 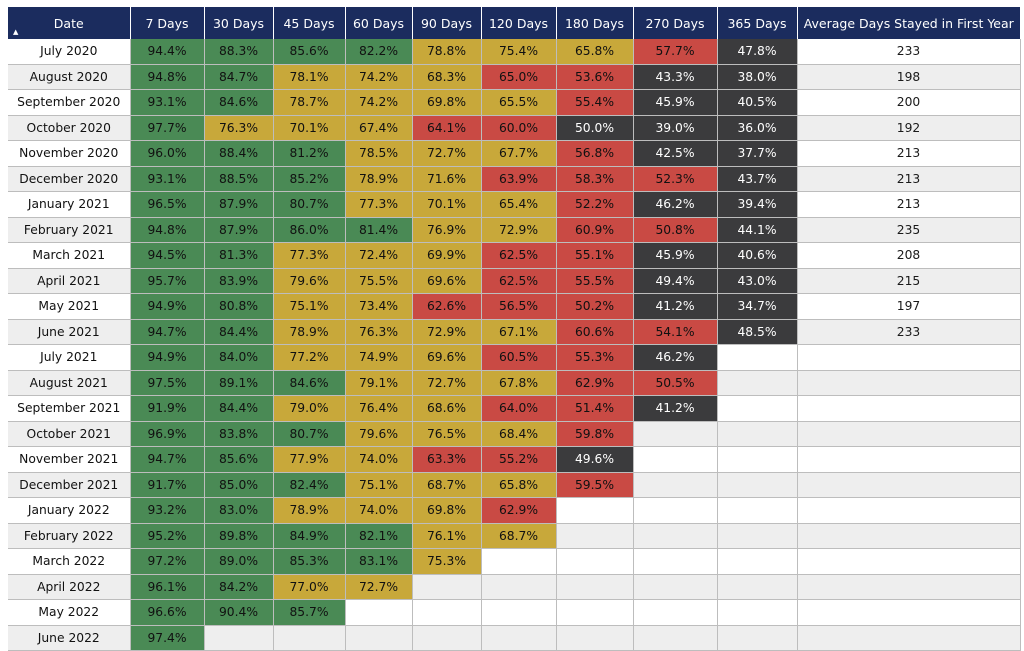 I want to click on retention-cell: 44.1%, so click(x=757, y=230).